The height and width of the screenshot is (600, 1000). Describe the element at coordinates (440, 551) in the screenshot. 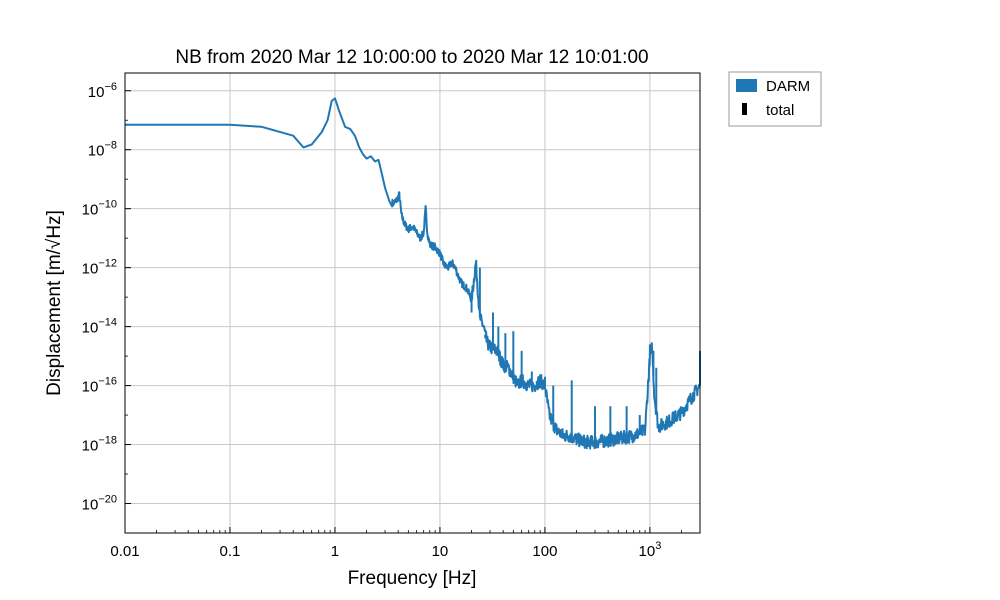

I see `x-tick-label: 10` at that location.